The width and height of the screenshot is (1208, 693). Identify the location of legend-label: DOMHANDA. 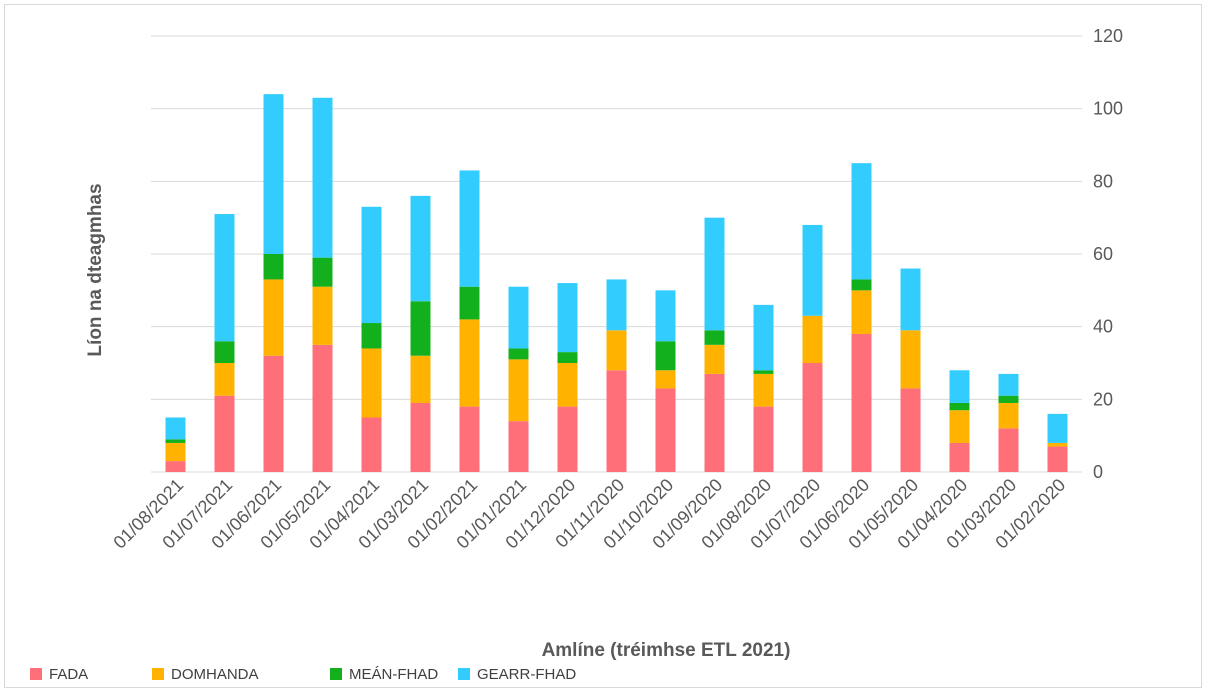
(215, 674).